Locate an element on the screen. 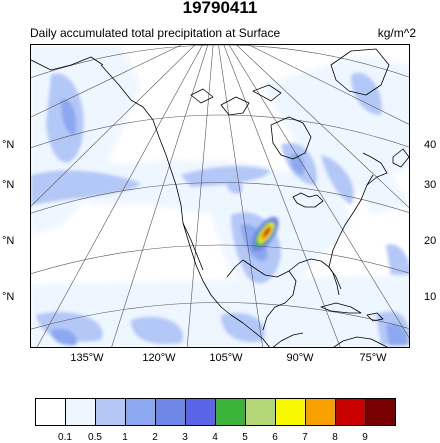 The height and width of the screenshot is (443, 440). central-america is located at coordinates (288, 339).